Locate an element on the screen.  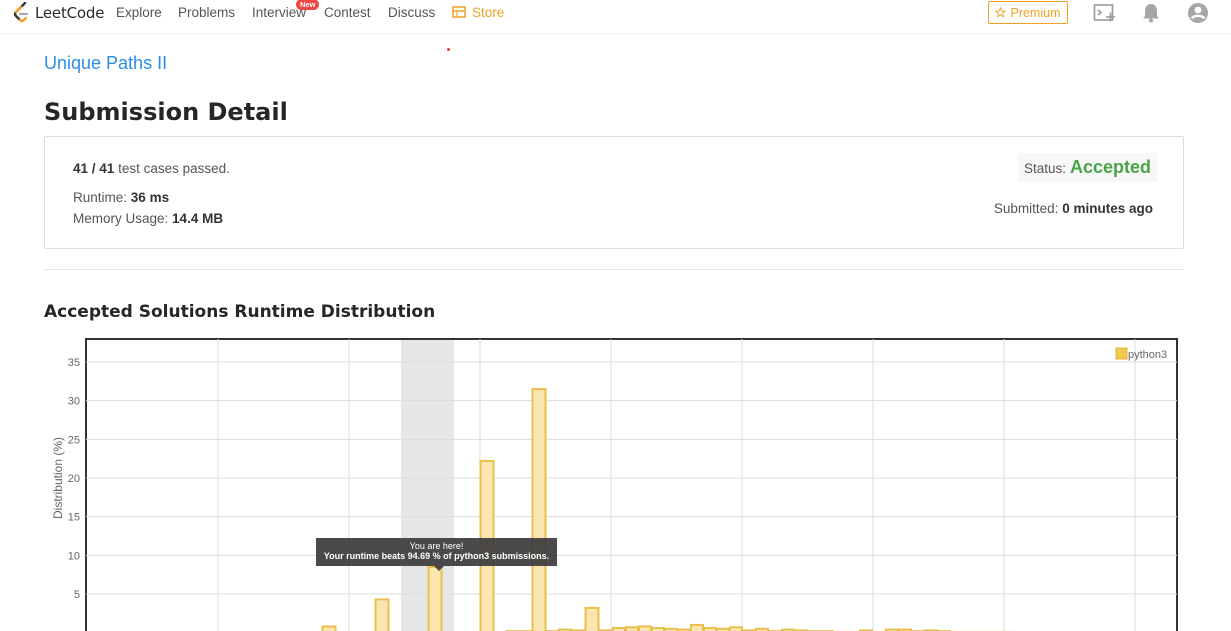
y-tick-label: 35 is located at coordinates (74, 363).